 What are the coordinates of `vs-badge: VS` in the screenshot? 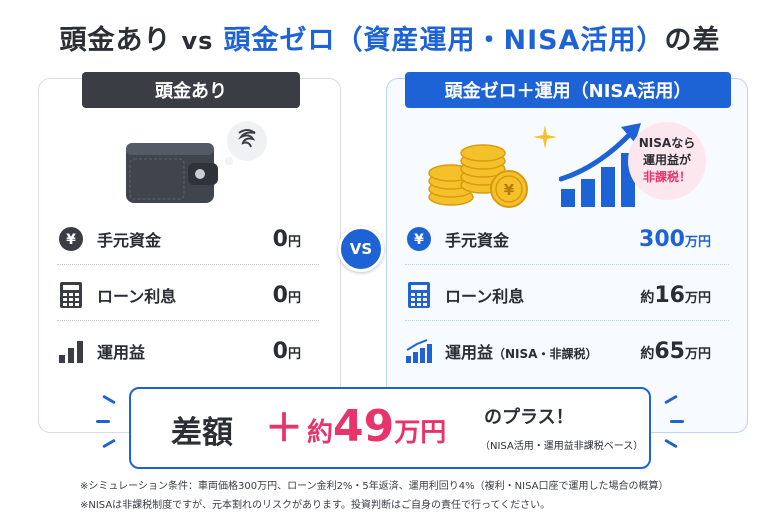 It's located at (361, 249).